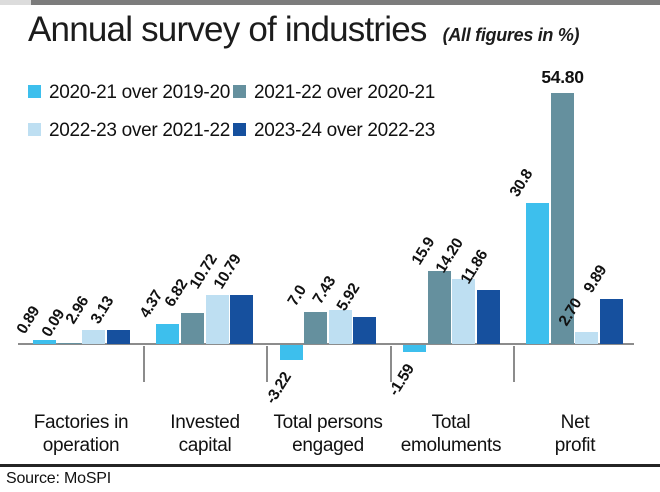  What do you see at coordinates (330, 2) in the screenshot?
I see `top-strip` at bounding box center [330, 2].